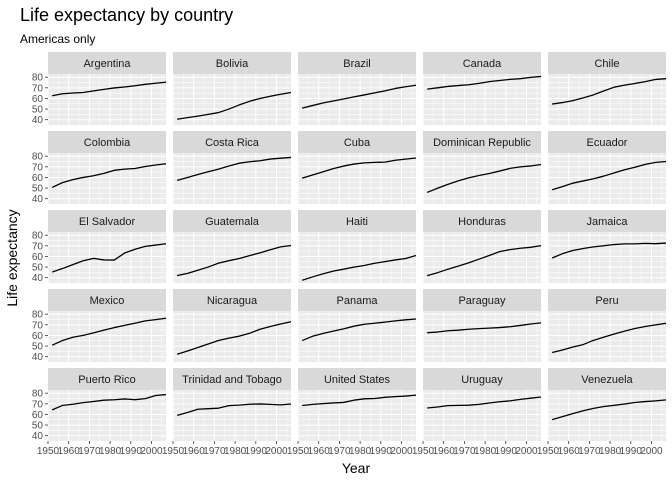  What do you see at coordinates (38, 325) in the screenshot?
I see `y-tick-label: 70` at bounding box center [38, 325].